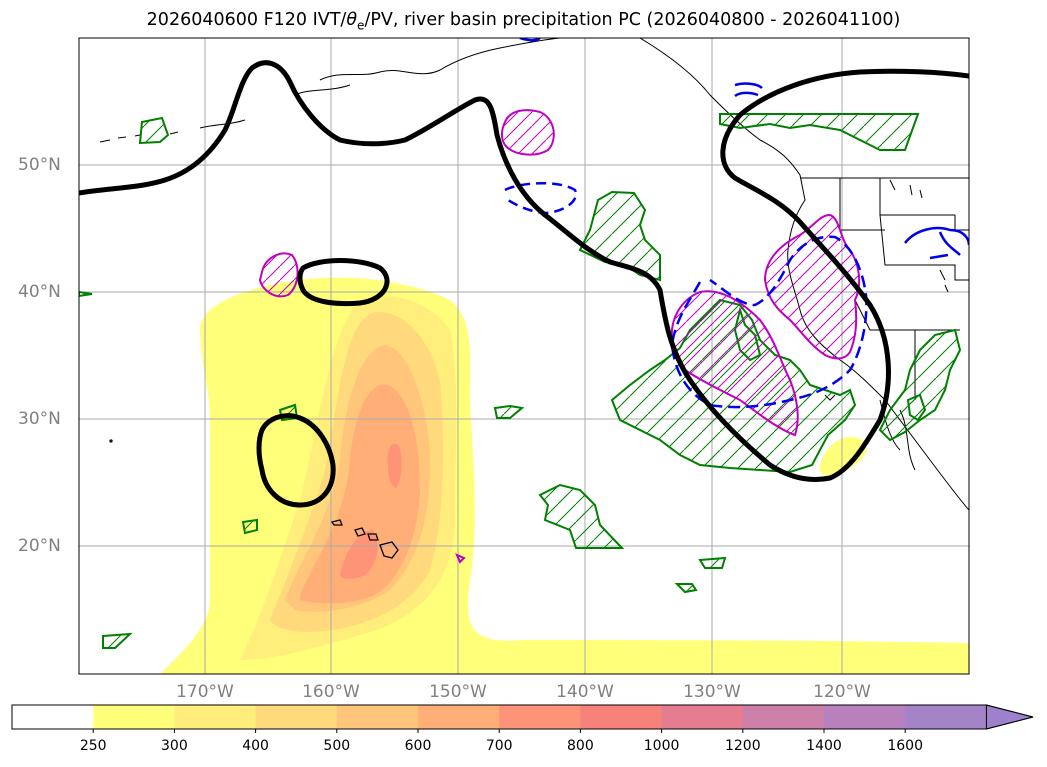  I want to click on colorbar-tick-label: 1000, so click(661, 746).